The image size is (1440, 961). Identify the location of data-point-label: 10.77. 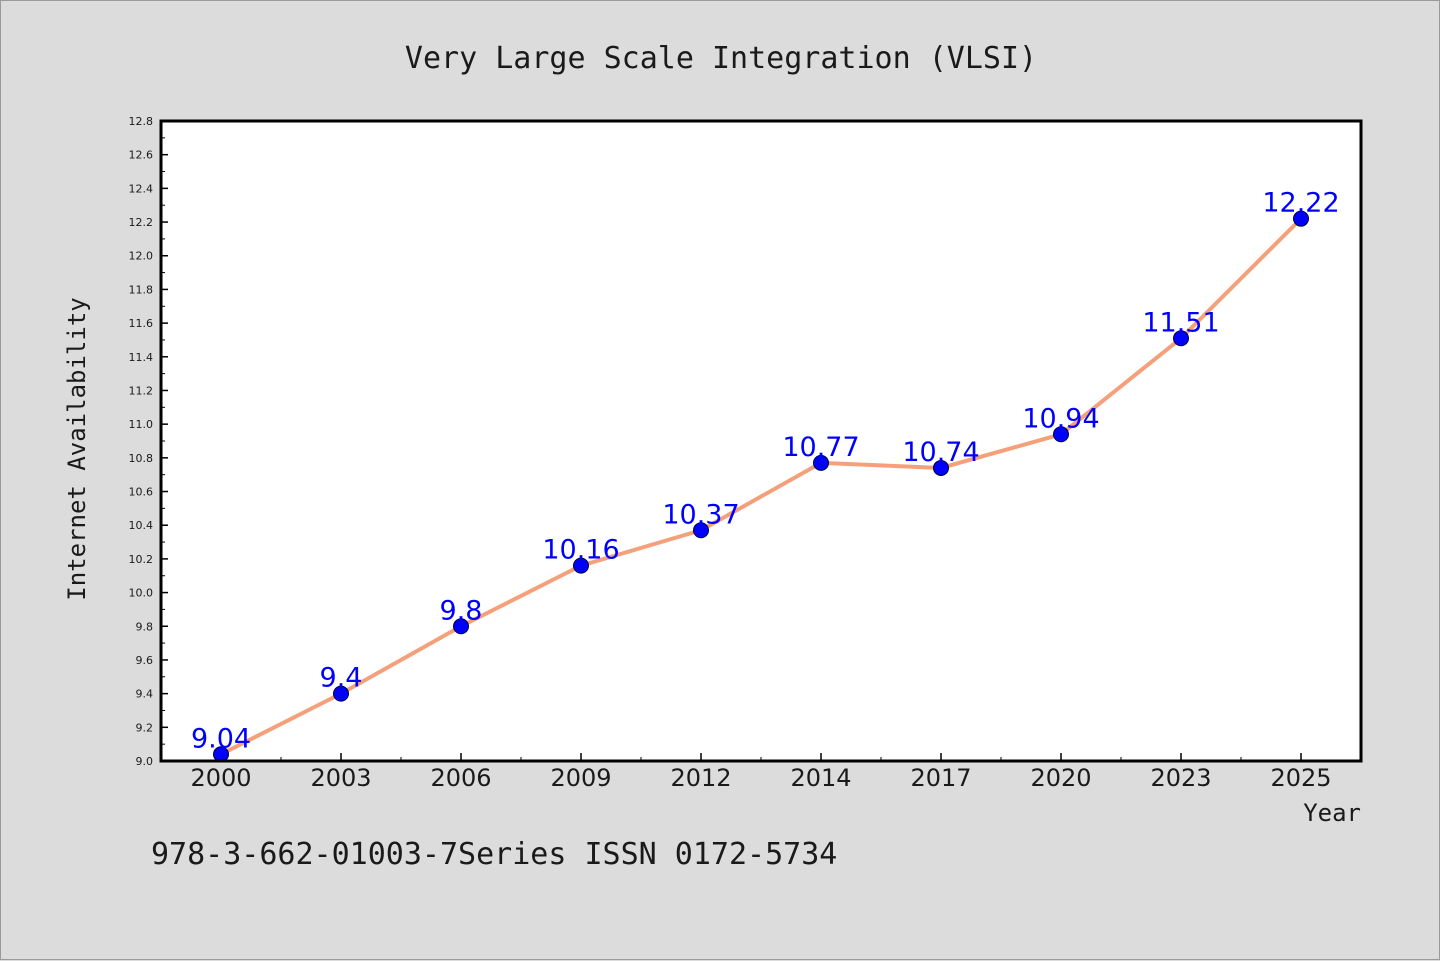
(820, 447).